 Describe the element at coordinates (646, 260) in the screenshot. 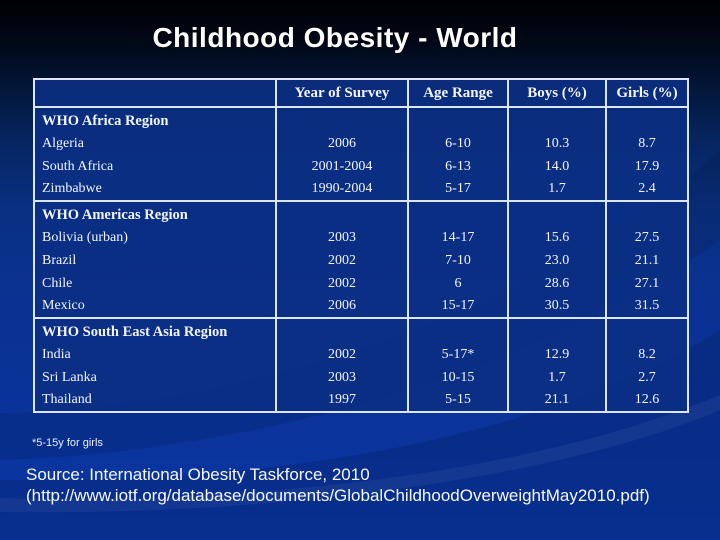

I see `girls-cell: 21.1` at that location.